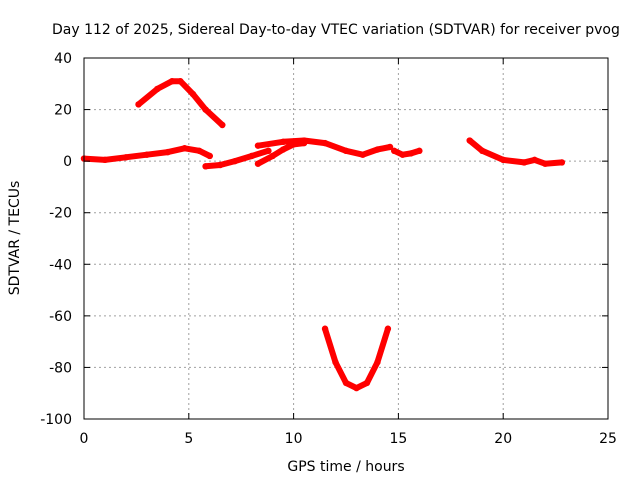  What do you see at coordinates (608, 439) in the screenshot?
I see `x-tick-label: 25` at bounding box center [608, 439].